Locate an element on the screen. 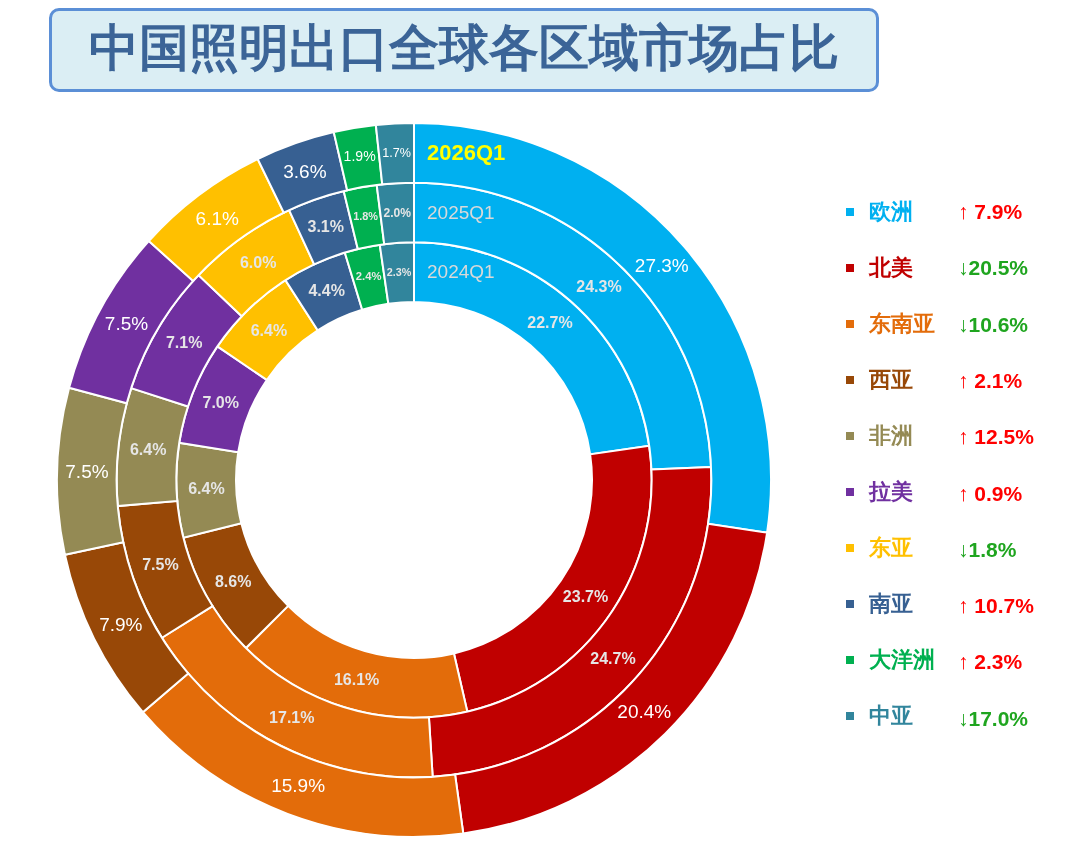 The height and width of the screenshot is (846, 1080). data-label: 6.0% is located at coordinates (258, 262).